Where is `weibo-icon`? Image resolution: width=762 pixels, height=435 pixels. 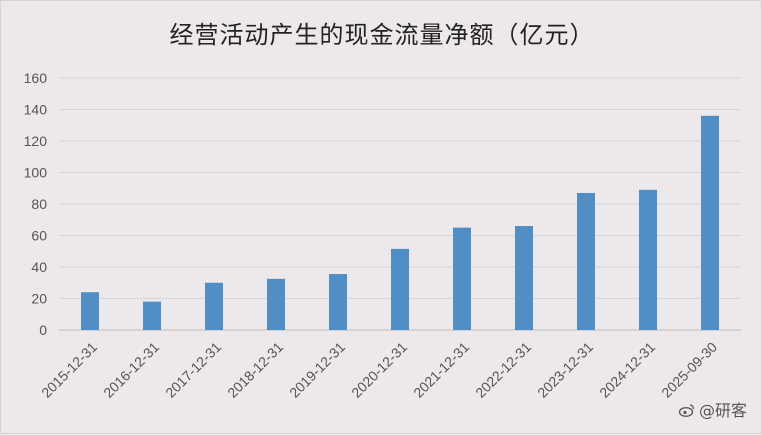
weibo-icon is located at coordinates (686, 409).